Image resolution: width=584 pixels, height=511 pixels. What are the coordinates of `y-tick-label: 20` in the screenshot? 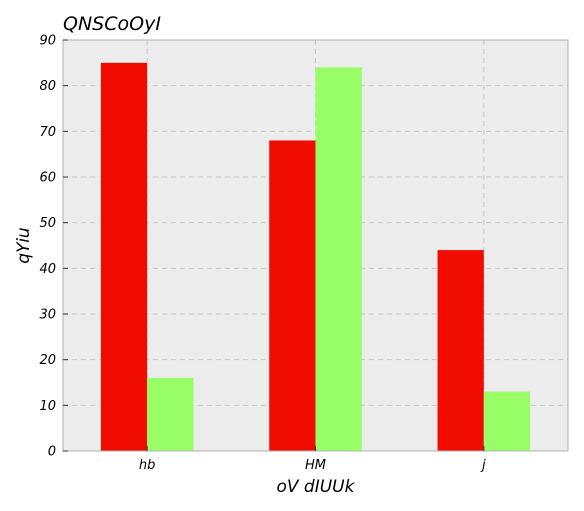 It's located at (47, 360).